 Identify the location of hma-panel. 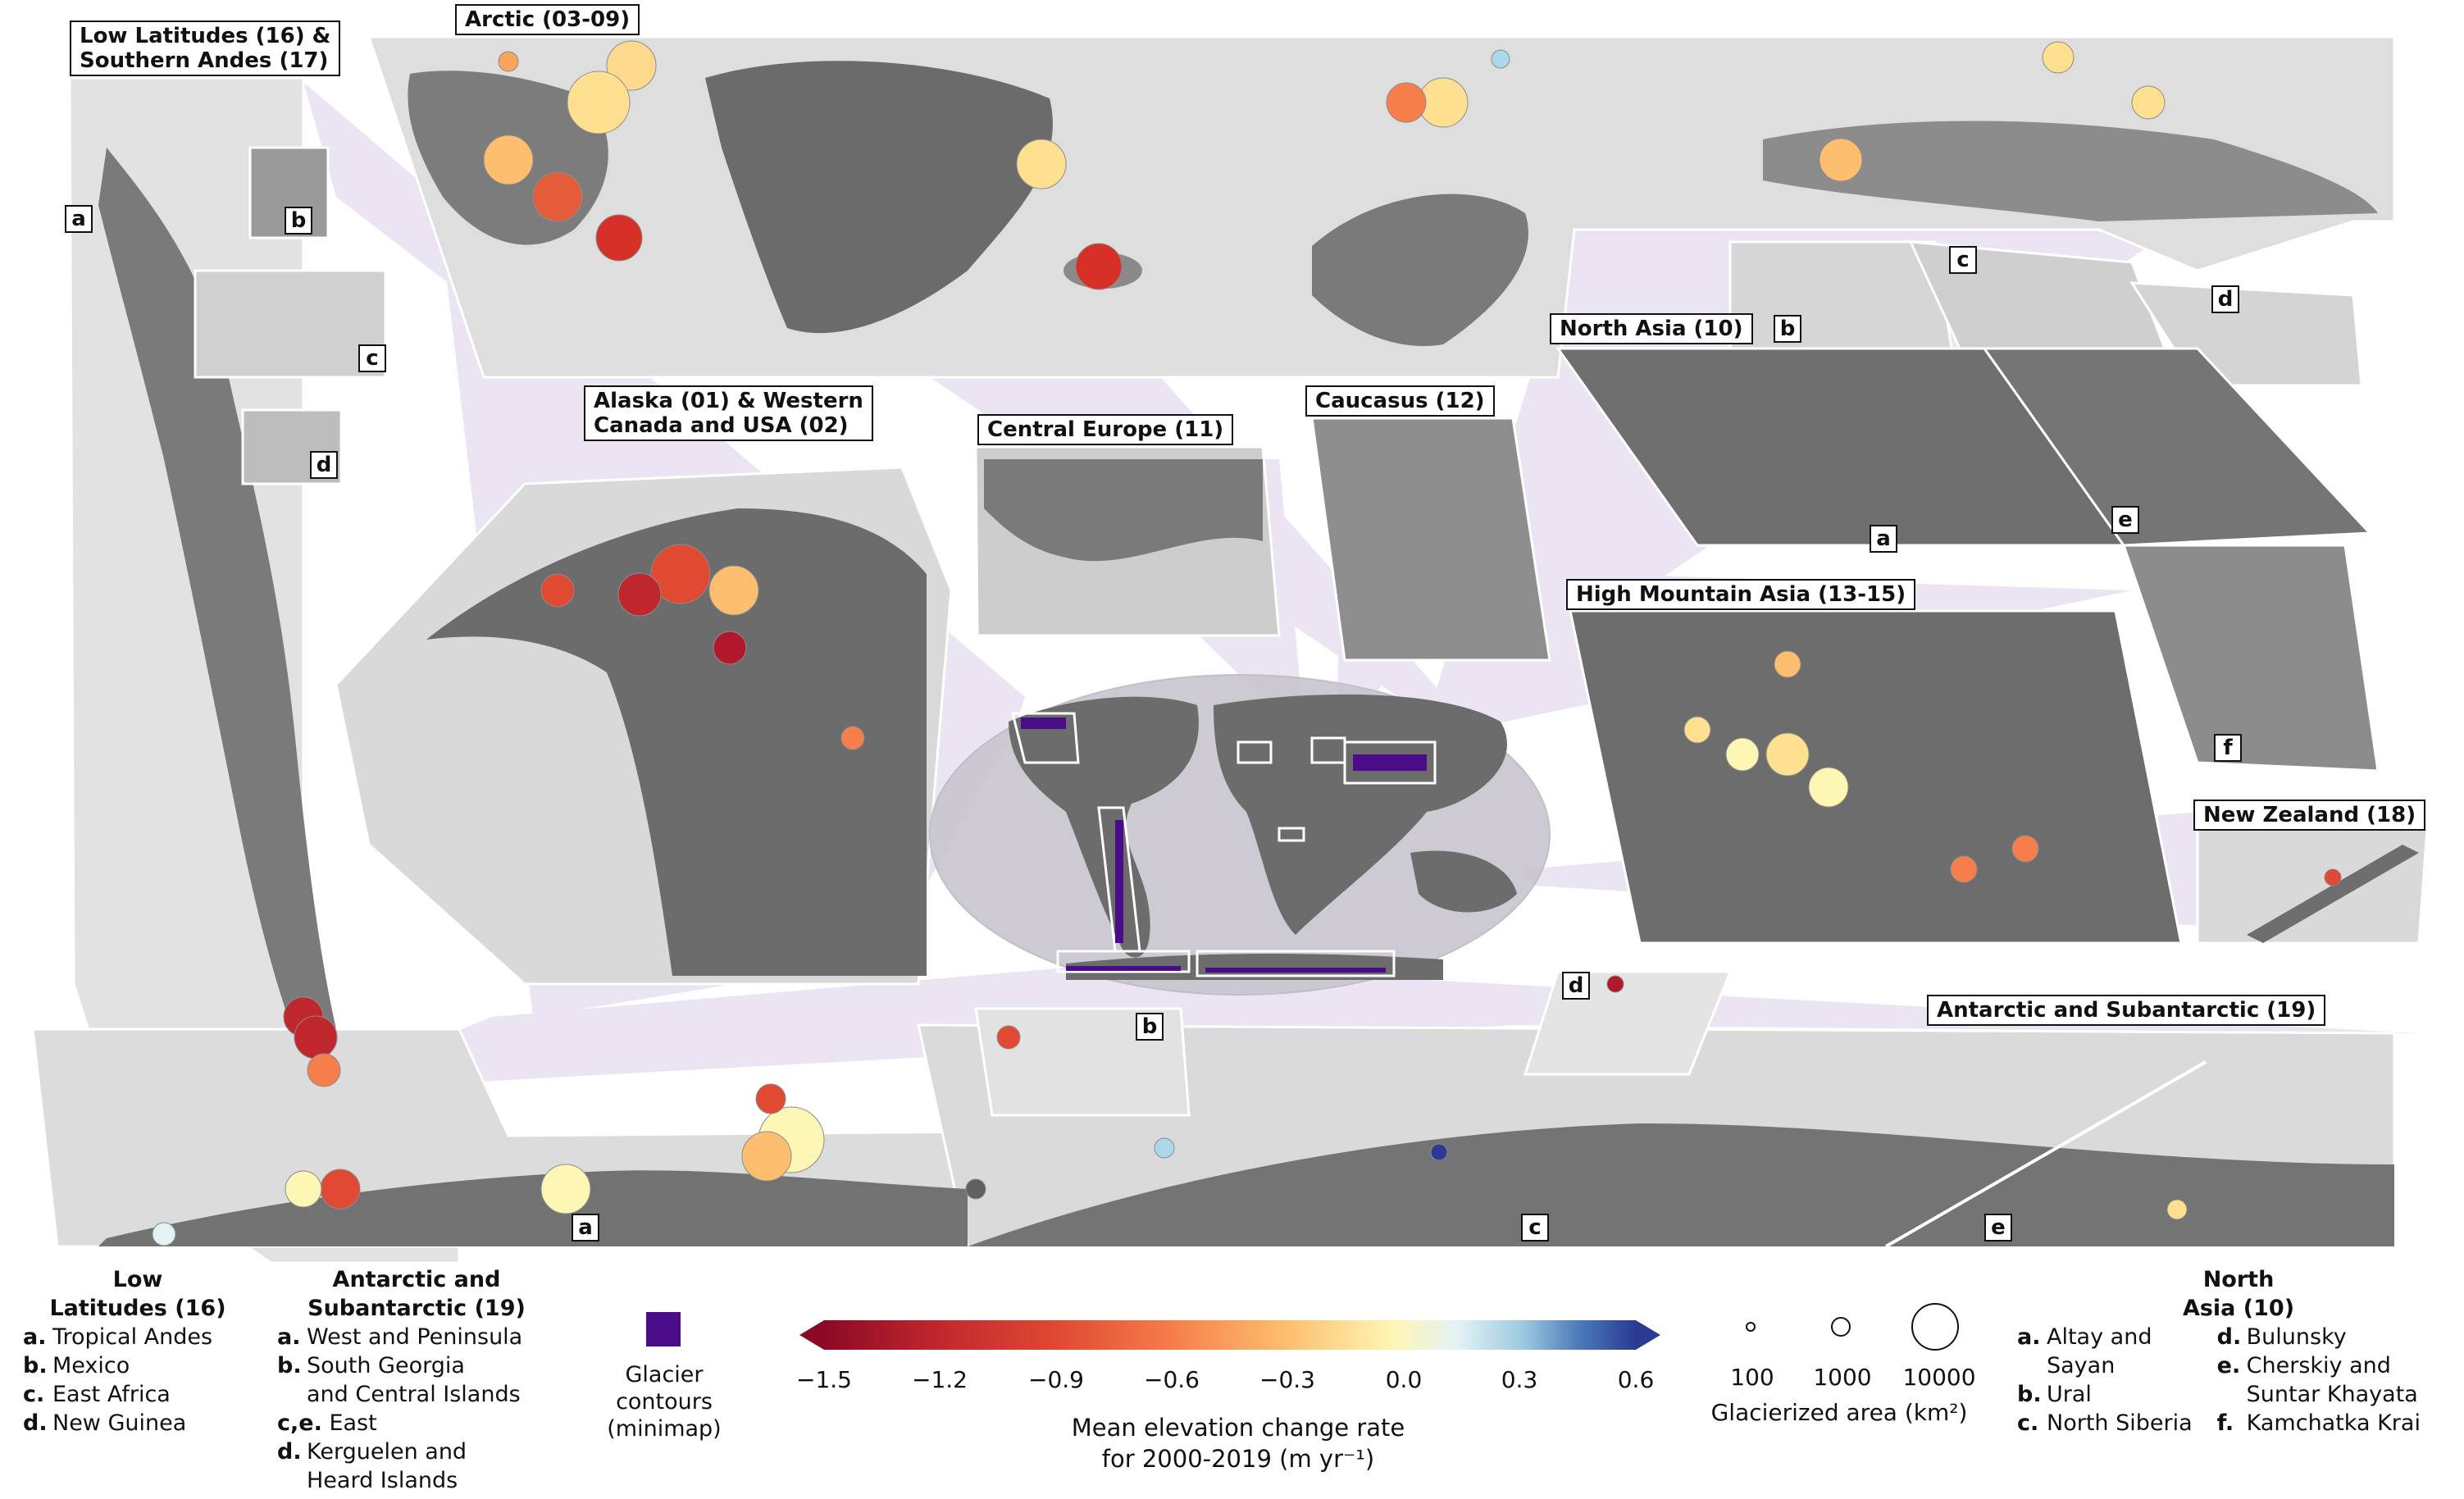
(1876, 777).